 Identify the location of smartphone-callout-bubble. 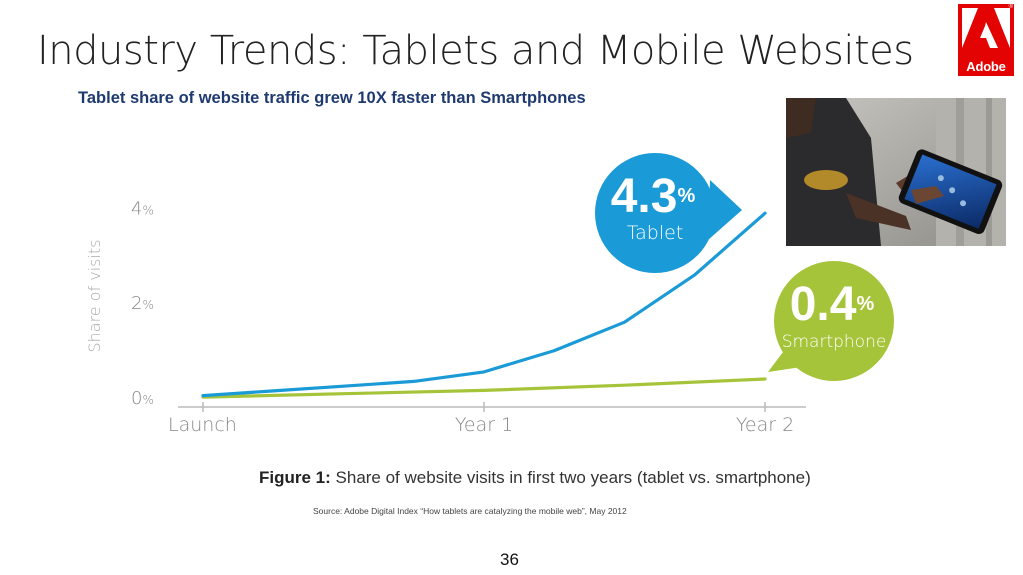
(834, 321).